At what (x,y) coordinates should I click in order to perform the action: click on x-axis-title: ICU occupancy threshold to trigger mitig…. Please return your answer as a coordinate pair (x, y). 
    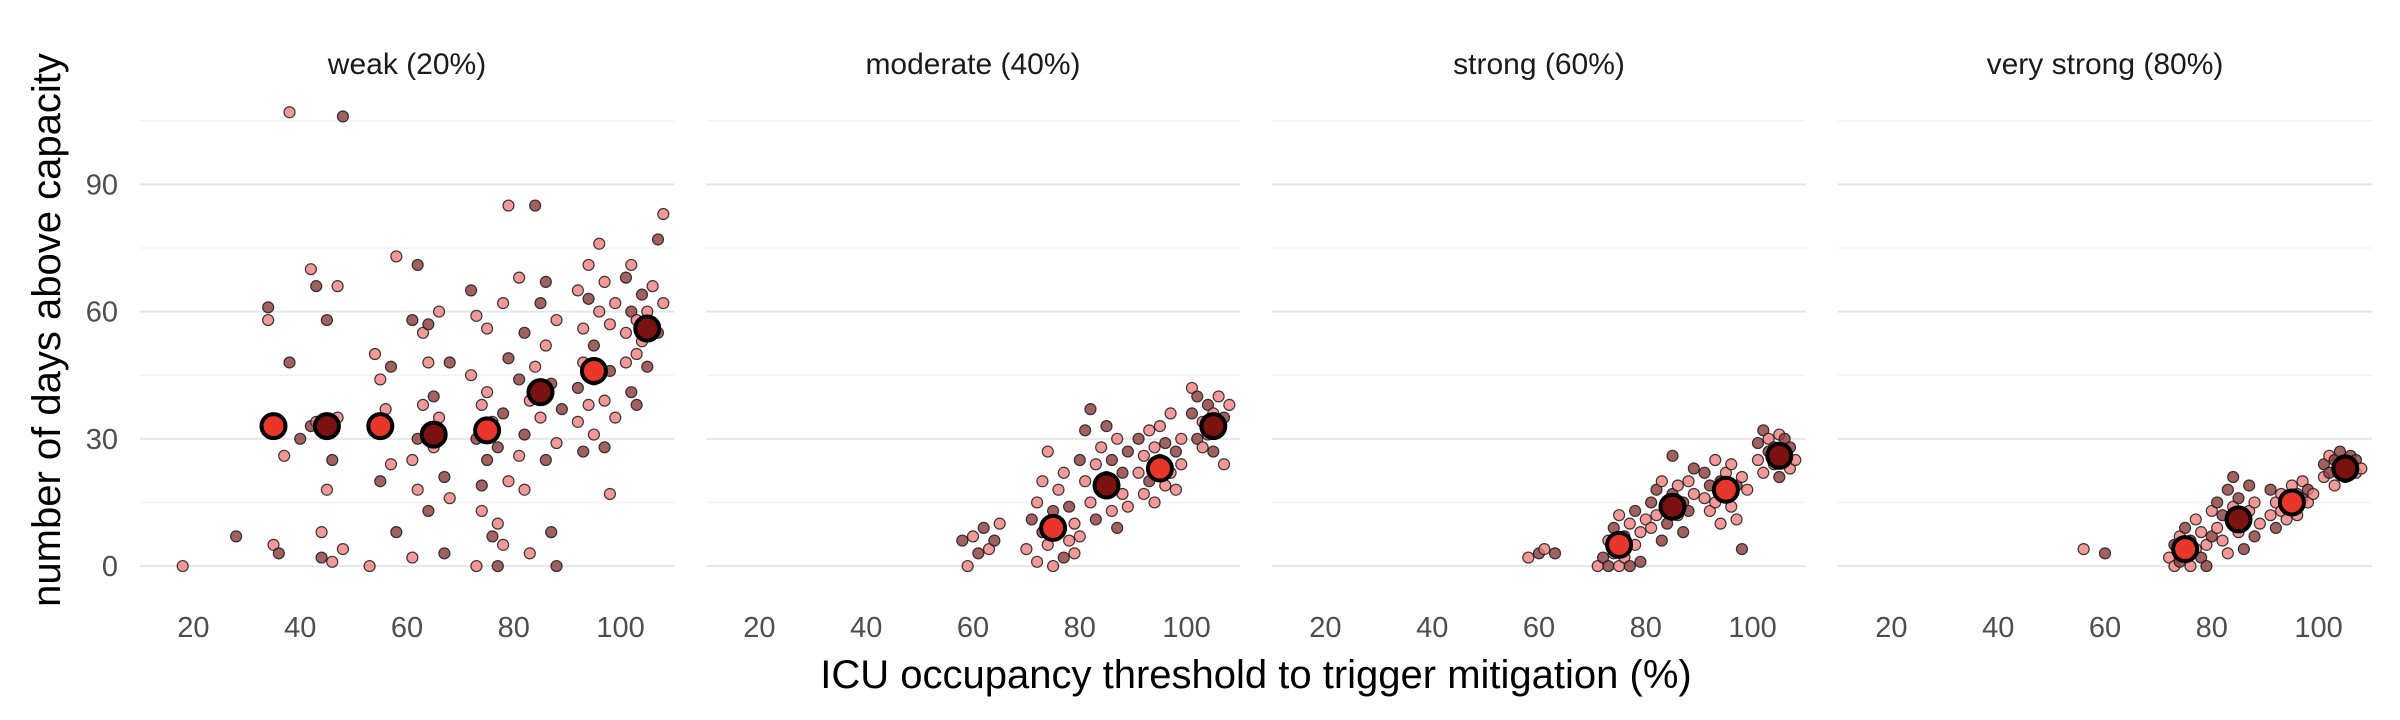
    Looking at the image, I should click on (1255, 675).